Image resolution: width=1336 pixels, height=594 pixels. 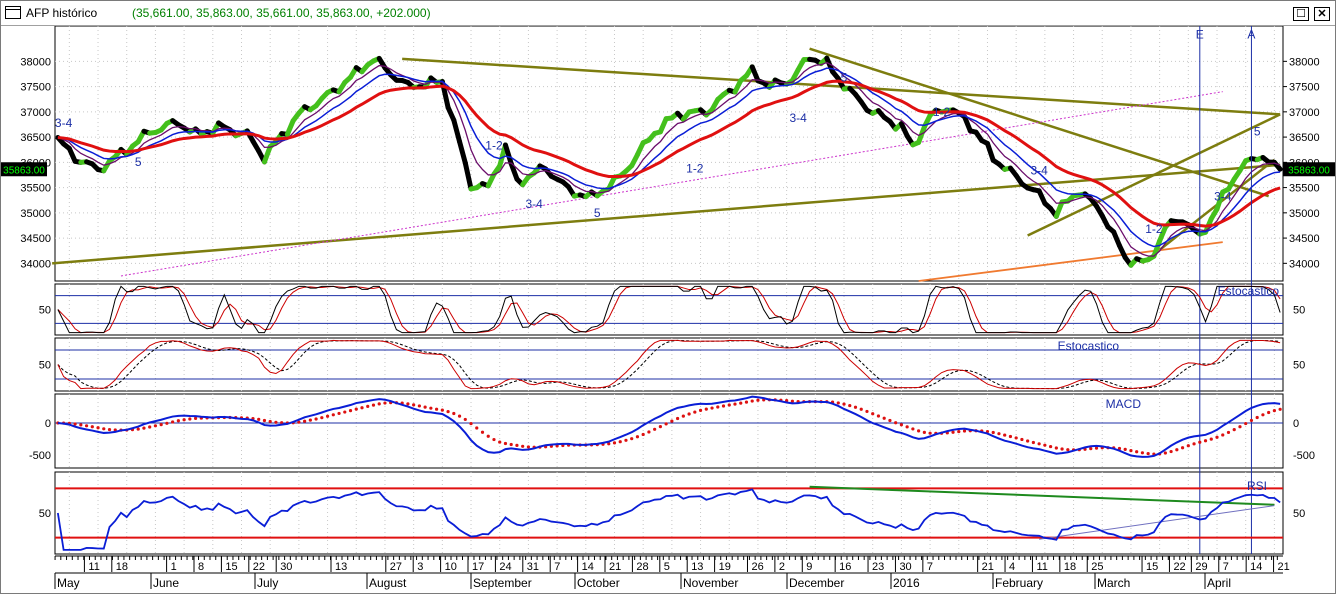 I want to click on window-menu-icon, so click(x=13, y=12).